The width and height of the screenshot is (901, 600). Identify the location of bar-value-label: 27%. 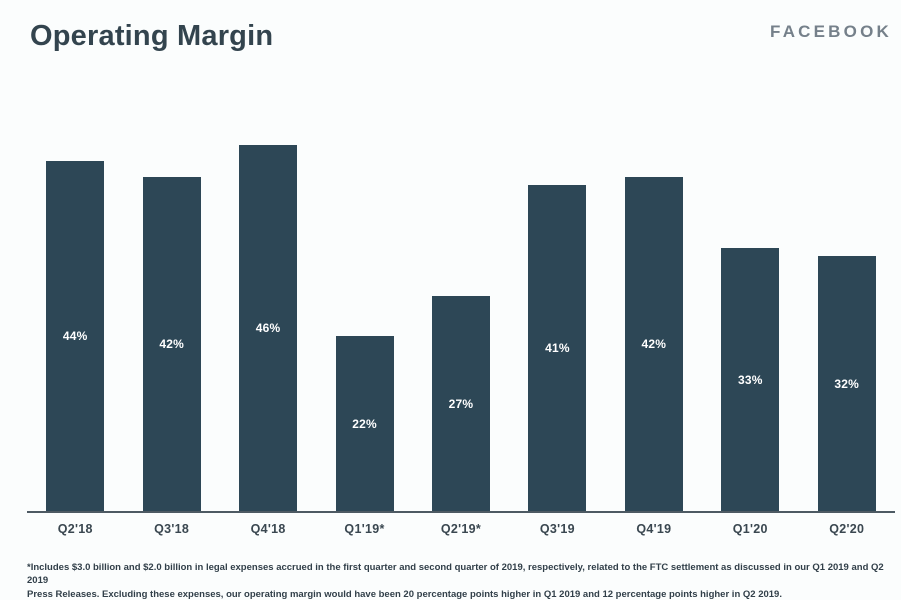
(461, 403).